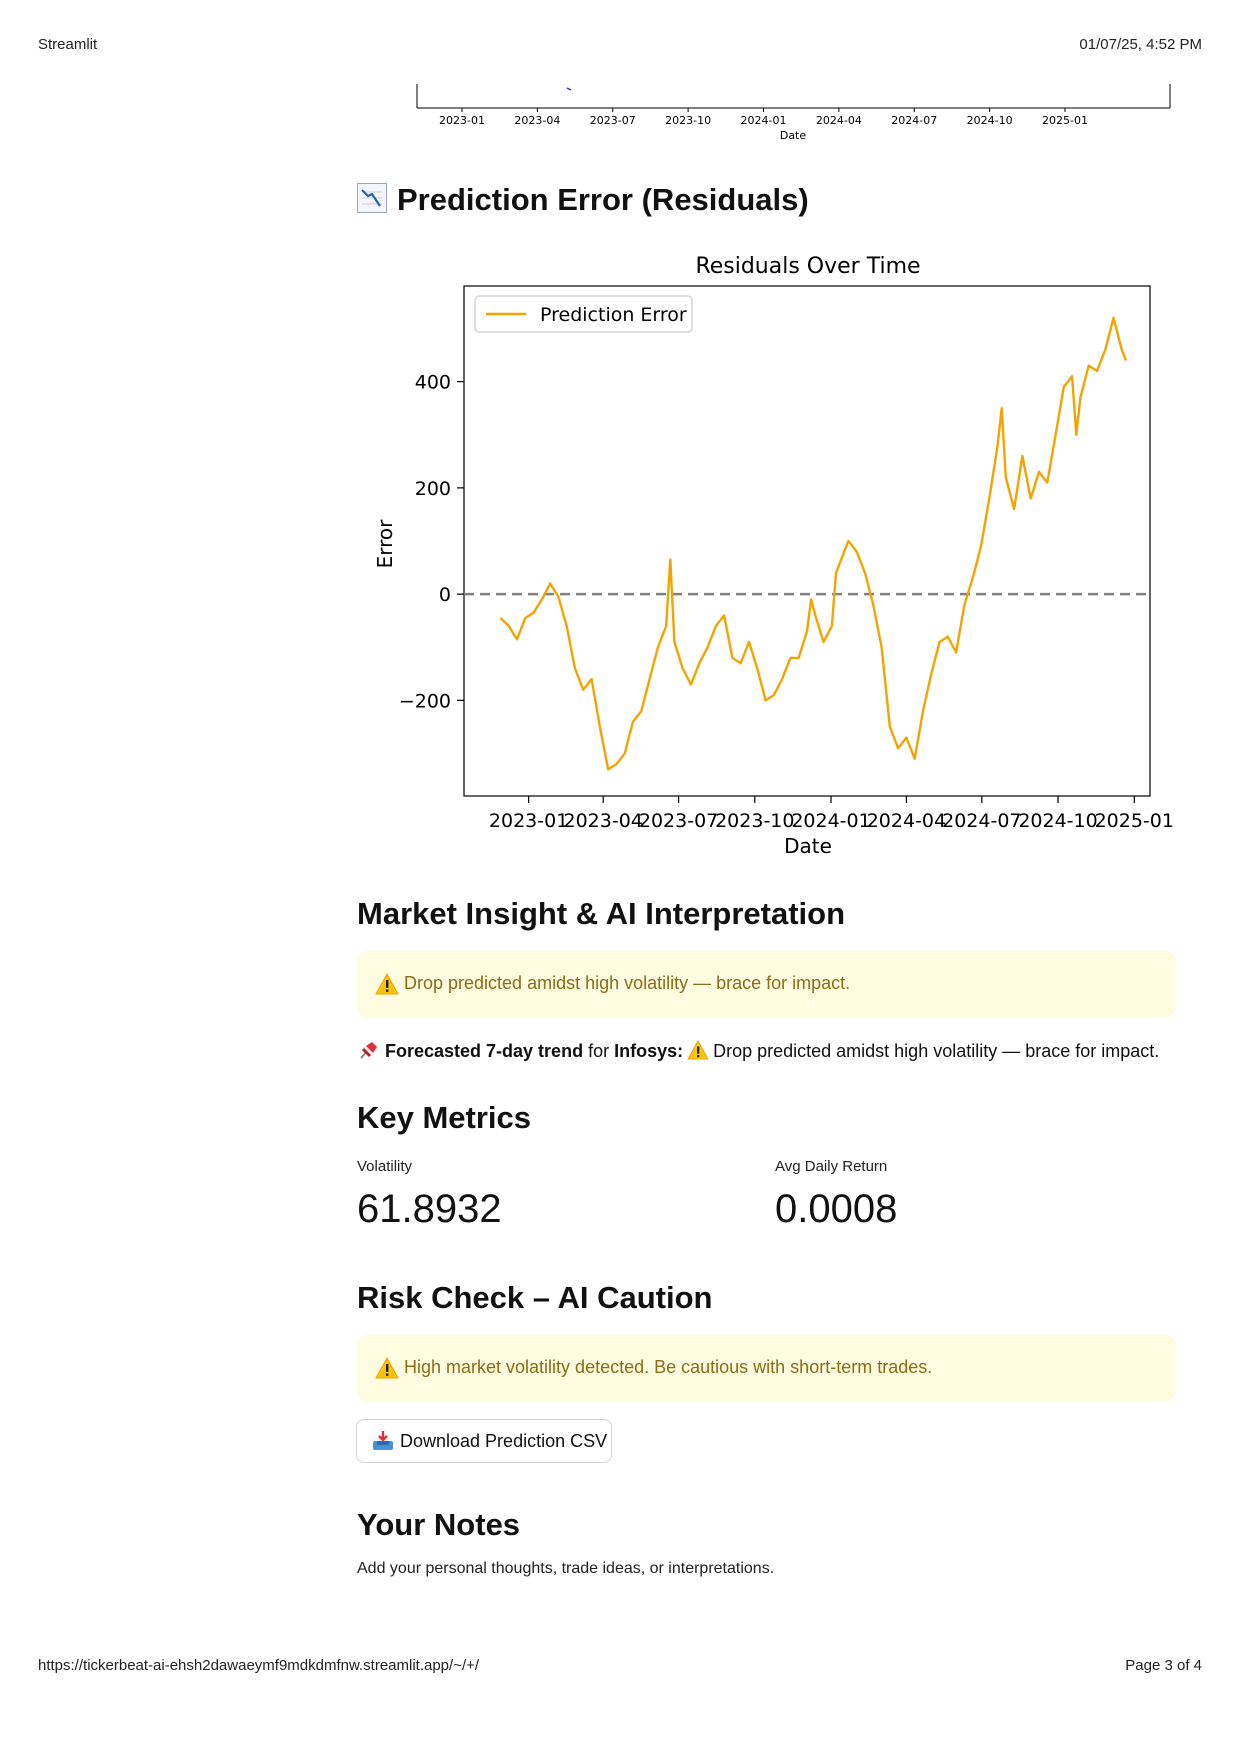  Describe the element at coordinates (368, 1050) in the screenshot. I see `pushpin-icon` at that location.